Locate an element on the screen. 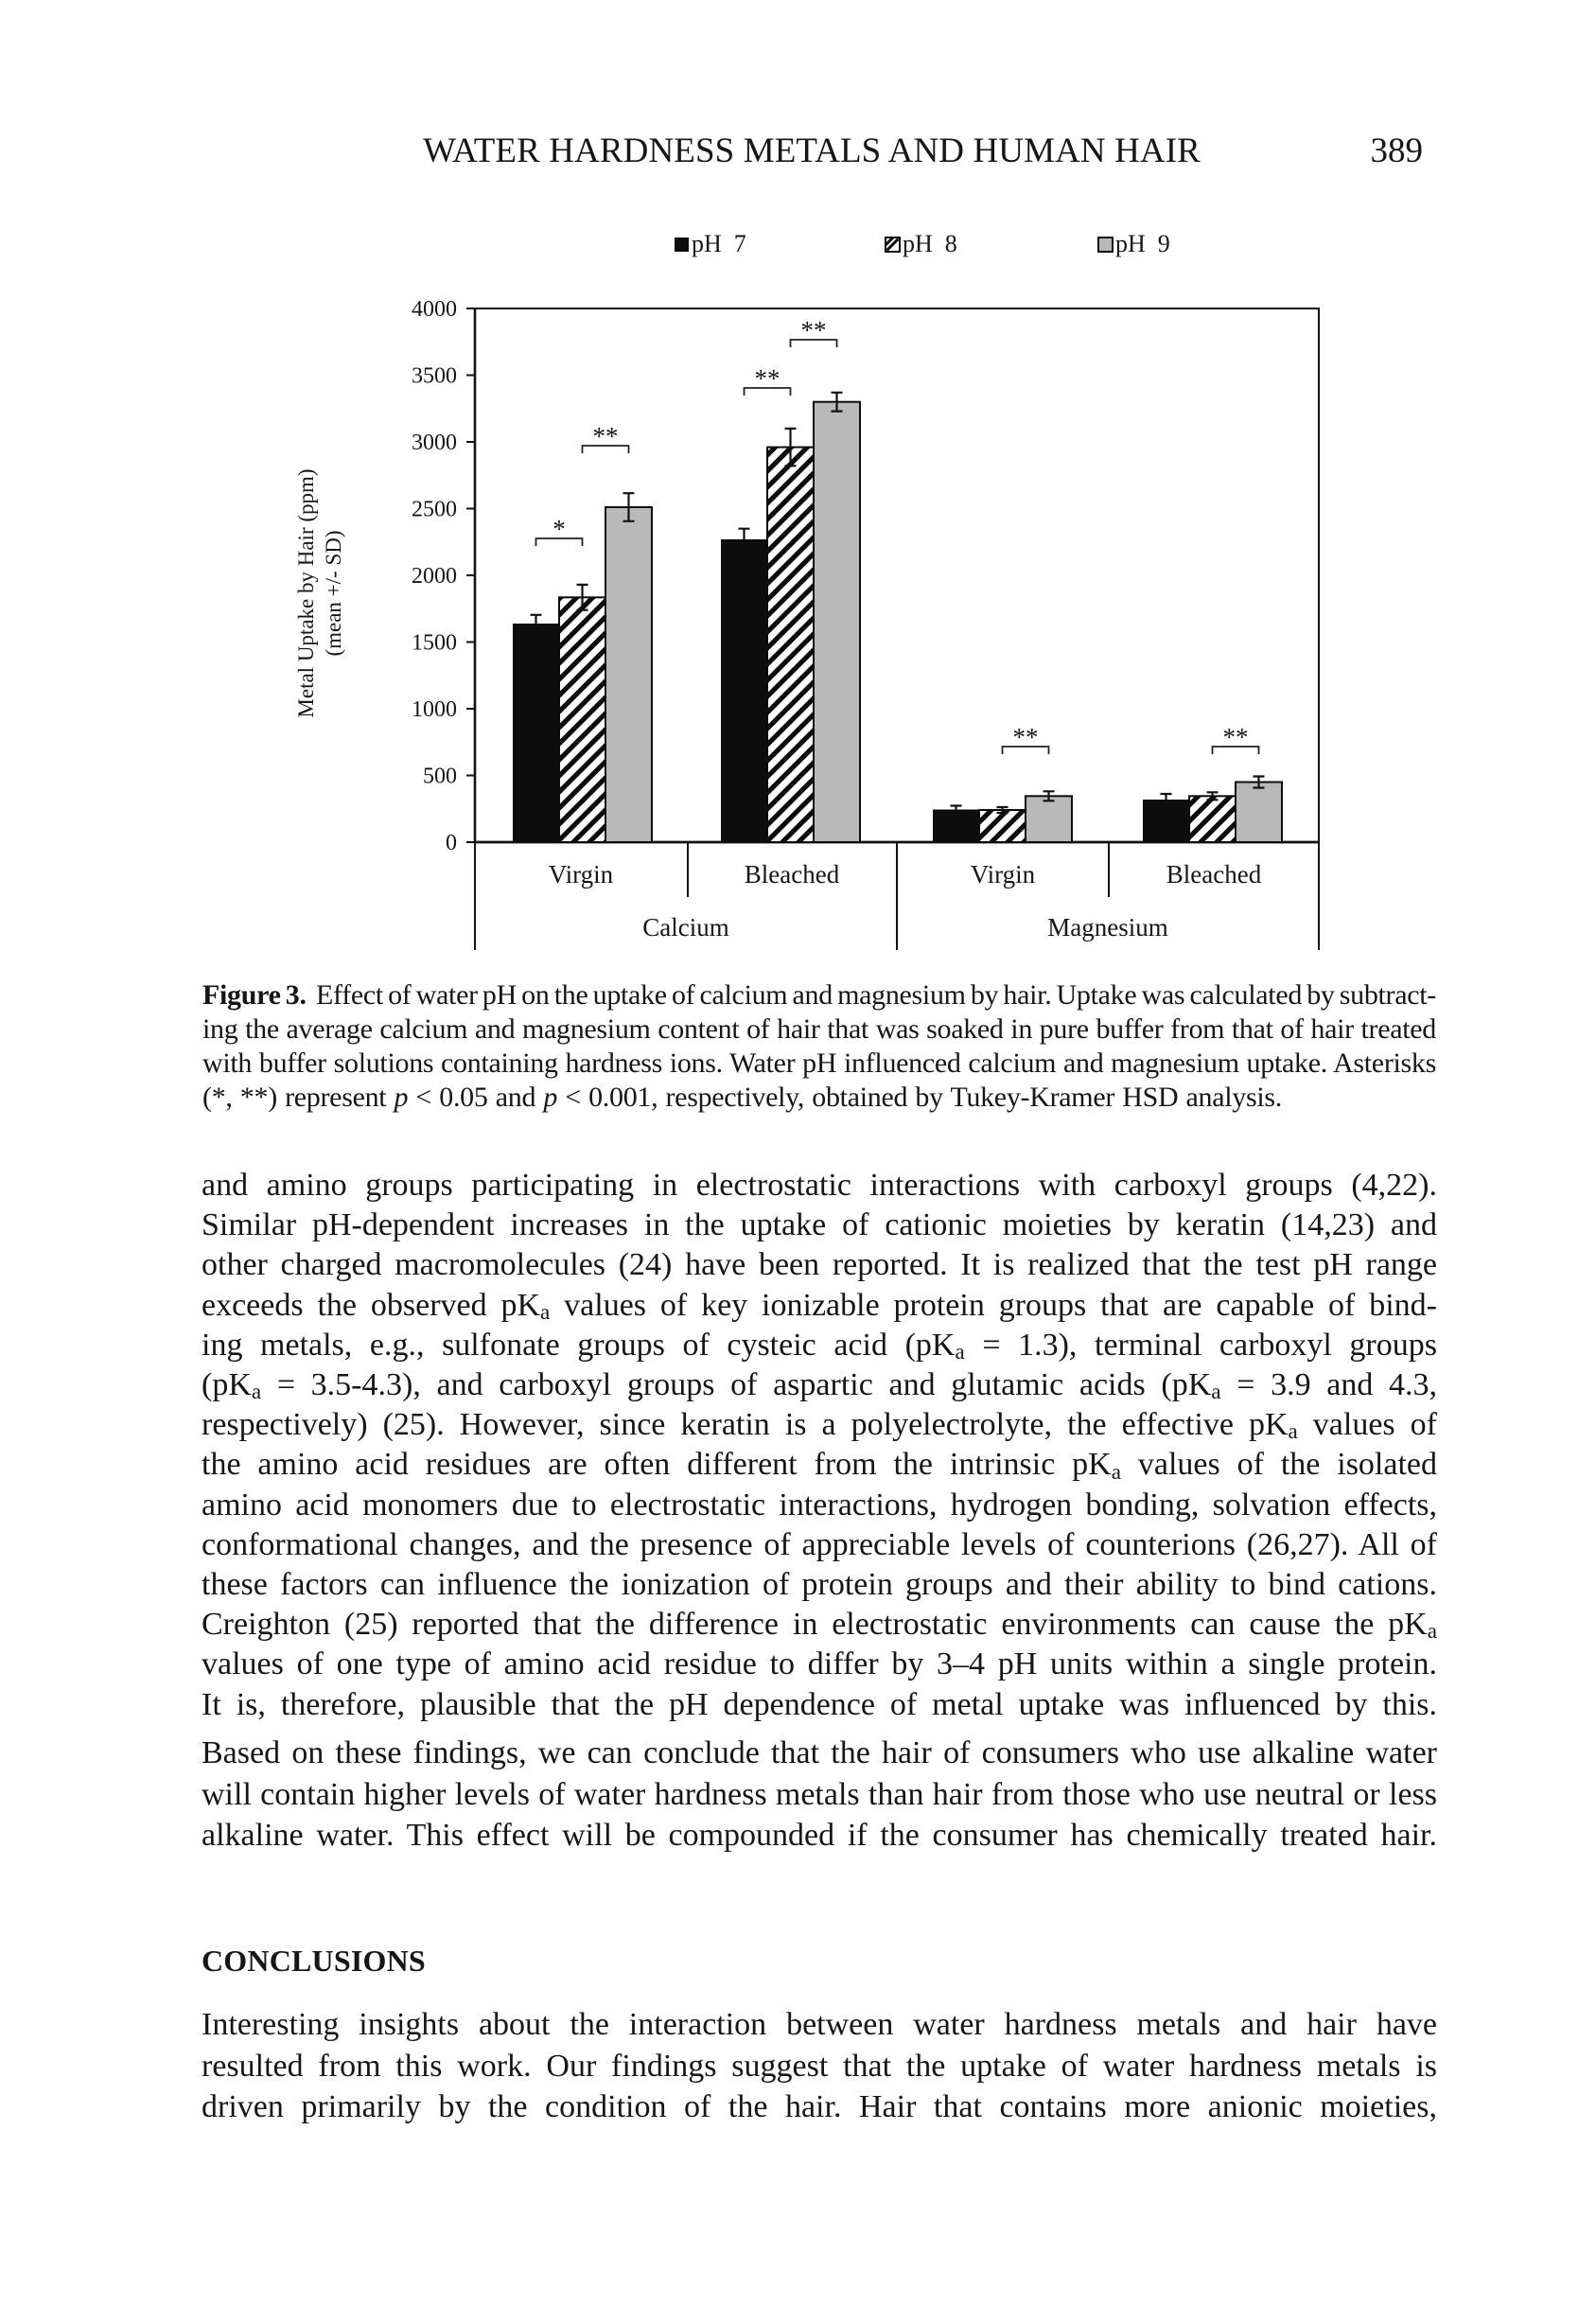  svg-text: pH 9 is located at coordinates (1142, 243).